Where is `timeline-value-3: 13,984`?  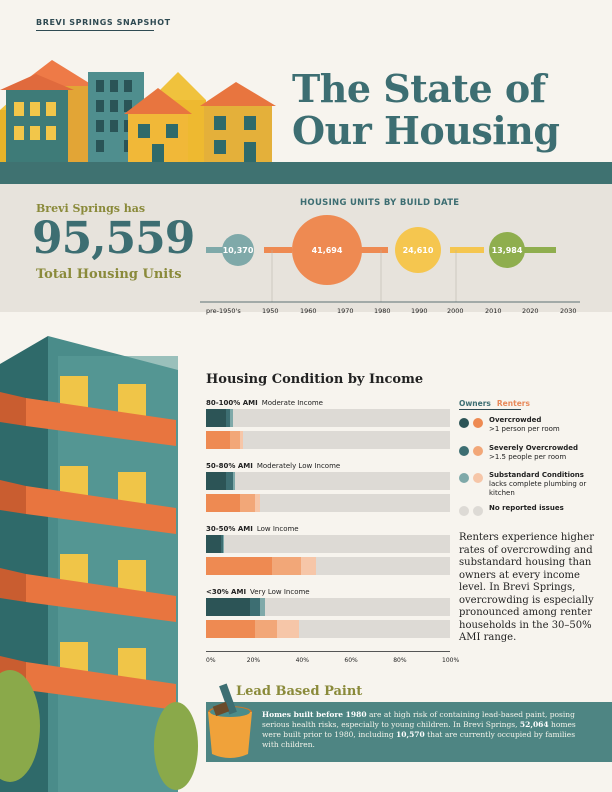 timeline-value-3: 13,984 is located at coordinates (507, 250).